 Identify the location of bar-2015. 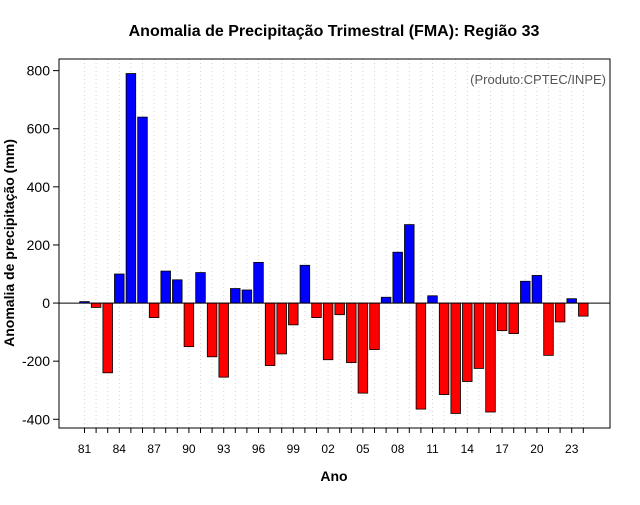
(479, 335).